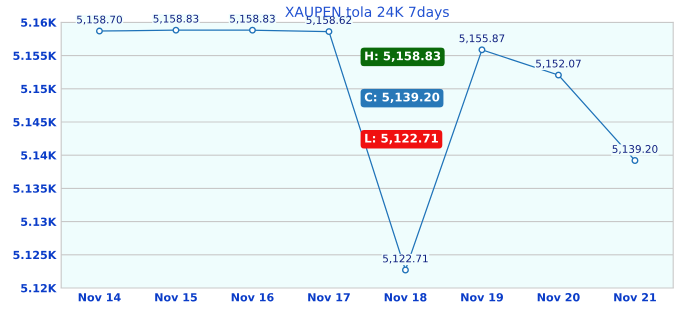  Describe the element at coordinates (176, 297) in the screenshot. I see `x-tick-label: Nov 15` at that location.